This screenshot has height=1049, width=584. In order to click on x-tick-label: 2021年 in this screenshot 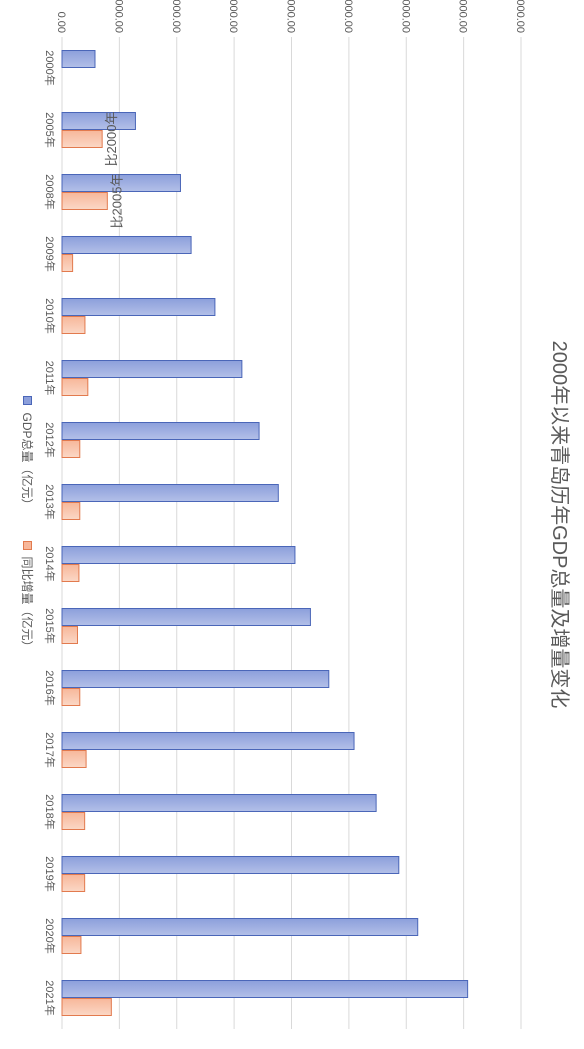, I will do `click(50, 997)`.